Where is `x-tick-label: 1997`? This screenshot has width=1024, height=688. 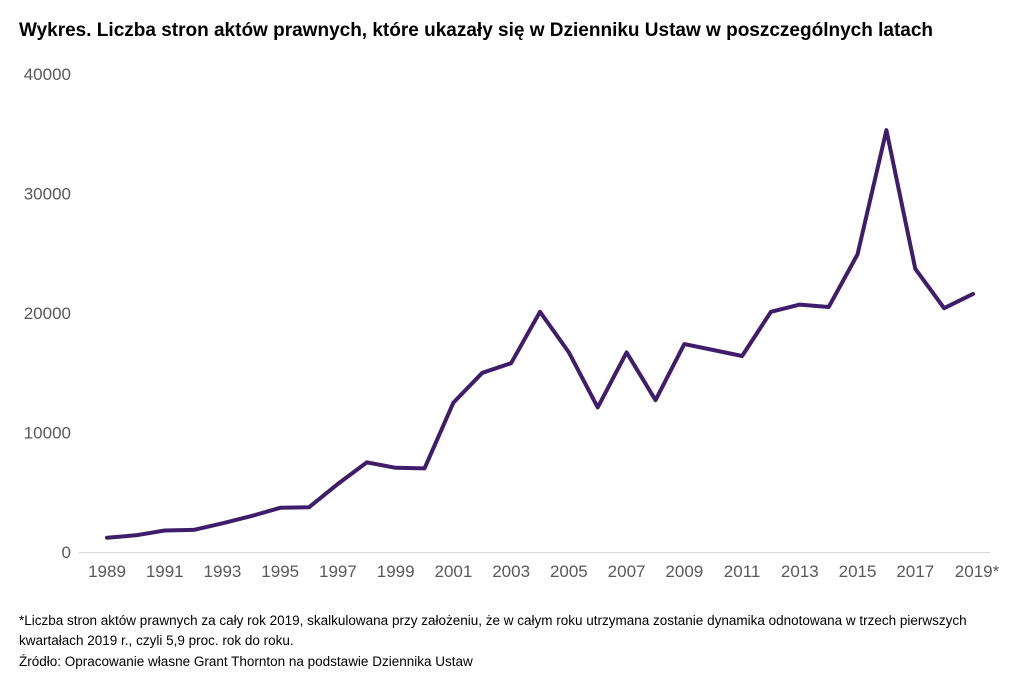 x-tick-label: 1997 is located at coordinates (338, 571).